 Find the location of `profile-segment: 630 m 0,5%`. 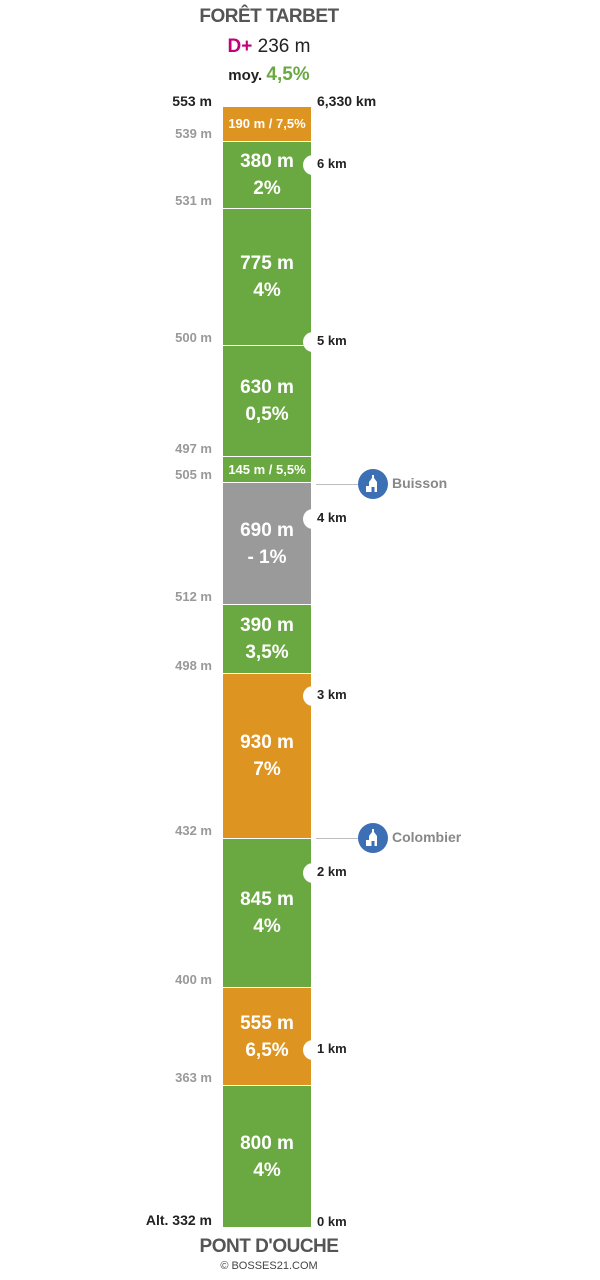

profile-segment: 630 m 0,5% is located at coordinates (267, 400).